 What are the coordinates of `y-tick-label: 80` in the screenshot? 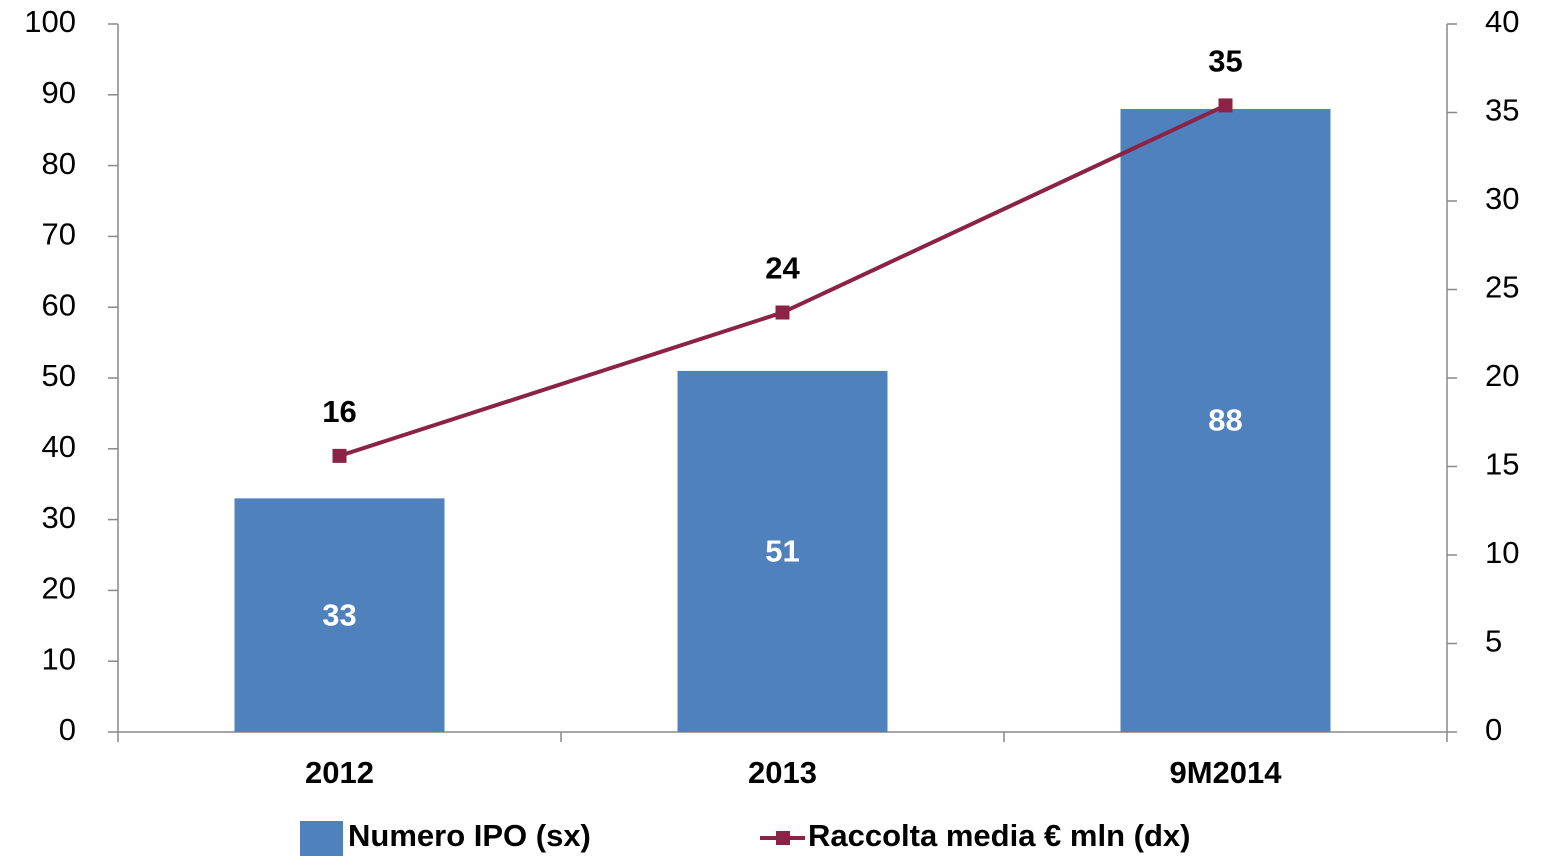 It's located at (59, 163).